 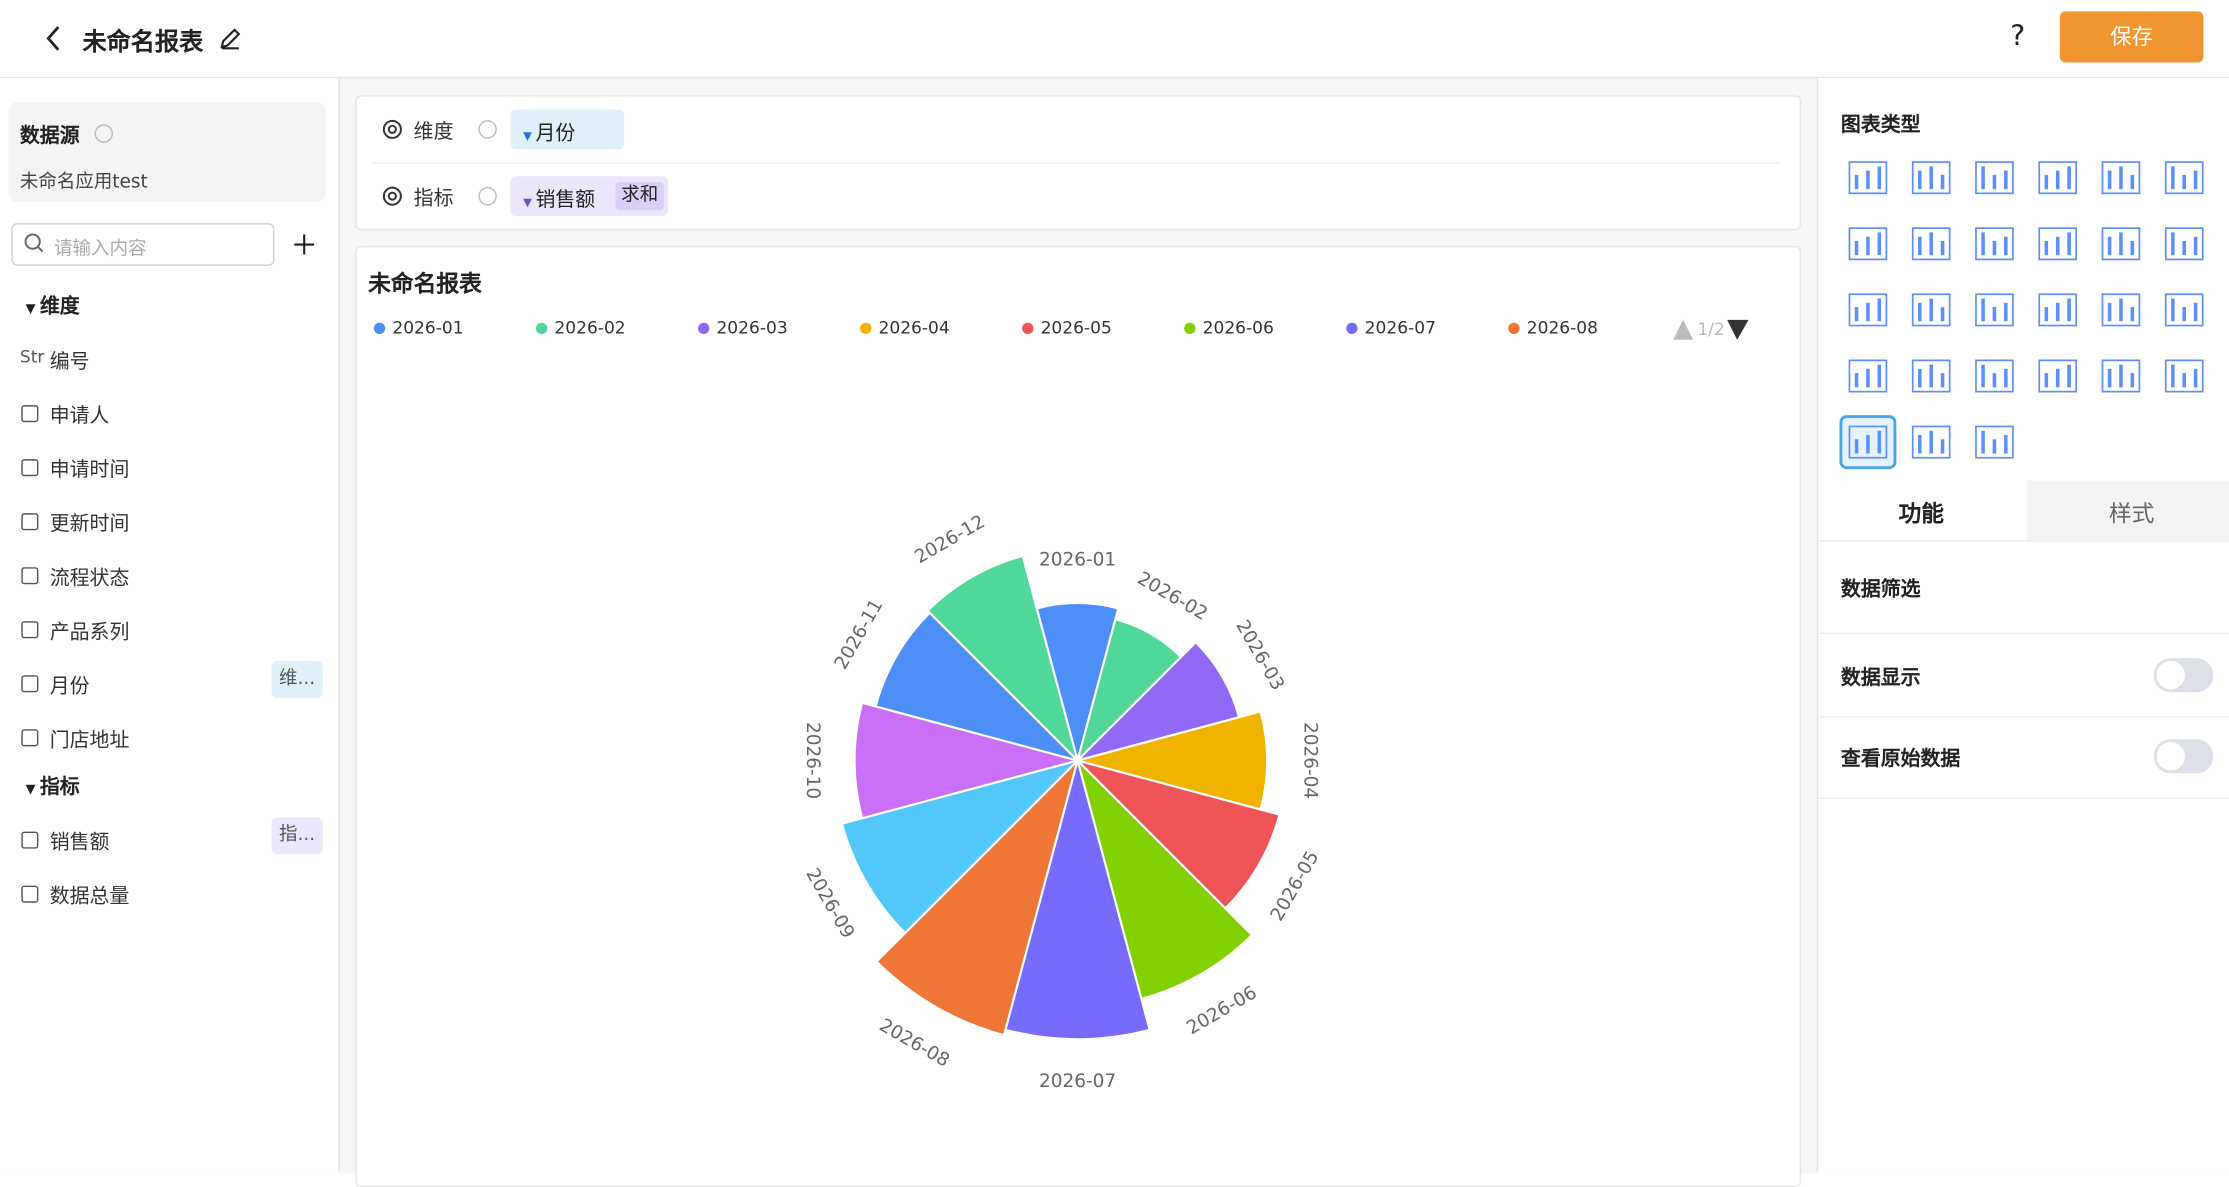 What do you see at coordinates (69, 362) in the screenshot?
I see `field-name: 编号` at bounding box center [69, 362].